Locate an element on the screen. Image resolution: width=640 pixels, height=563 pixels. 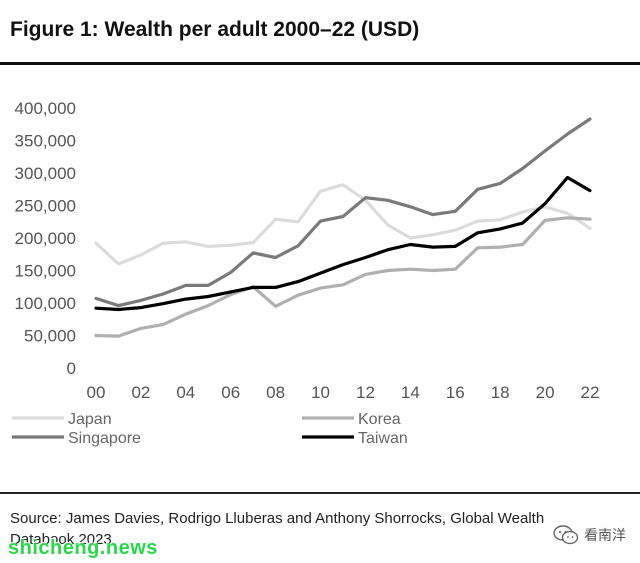
x-tick-label: 12 is located at coordinates (365, 392).